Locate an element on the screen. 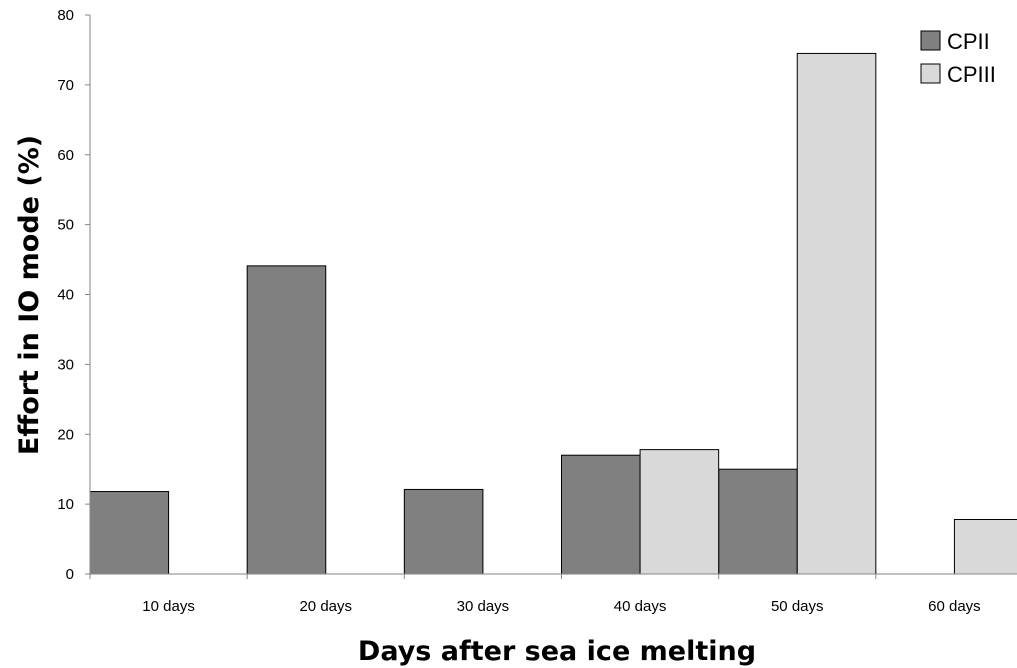  y-tick-label: 60 is located at coordinates (65, 155).